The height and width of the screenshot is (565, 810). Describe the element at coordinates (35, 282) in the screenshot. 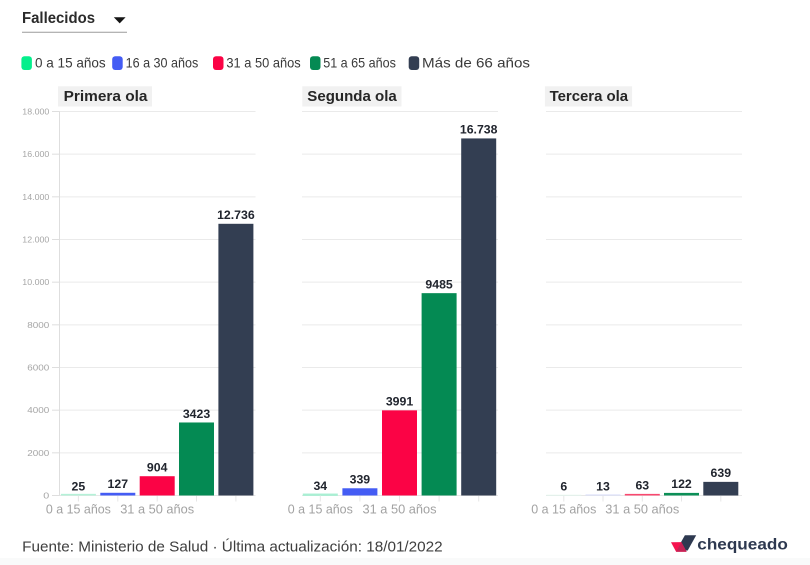

I see `svg-text: 10.000` at that location.